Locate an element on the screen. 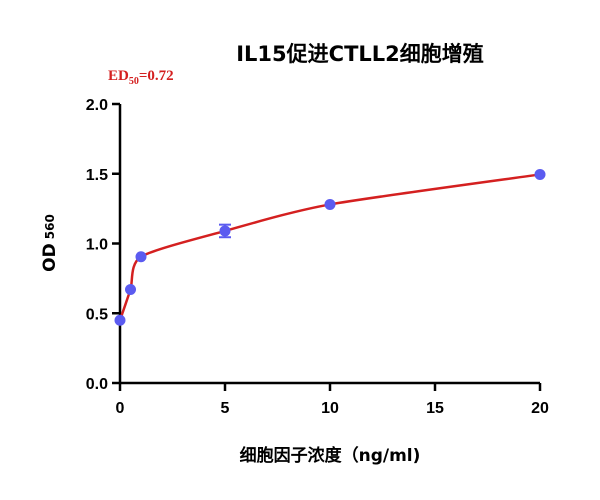  y-axis-label-sub: 560 is located at coordinates (50, 226).